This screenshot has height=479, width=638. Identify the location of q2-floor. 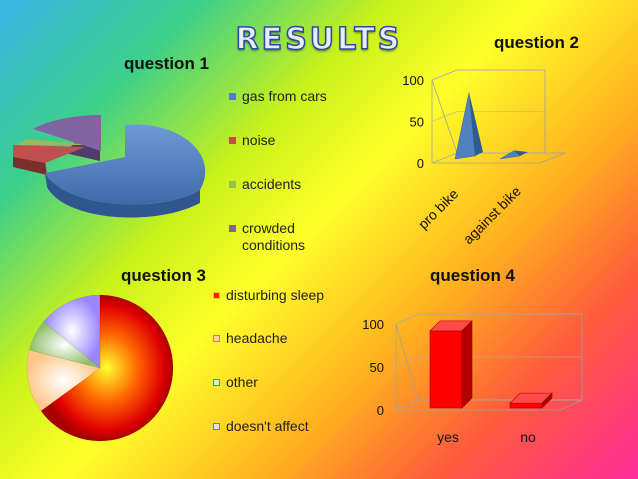
(498, 158).